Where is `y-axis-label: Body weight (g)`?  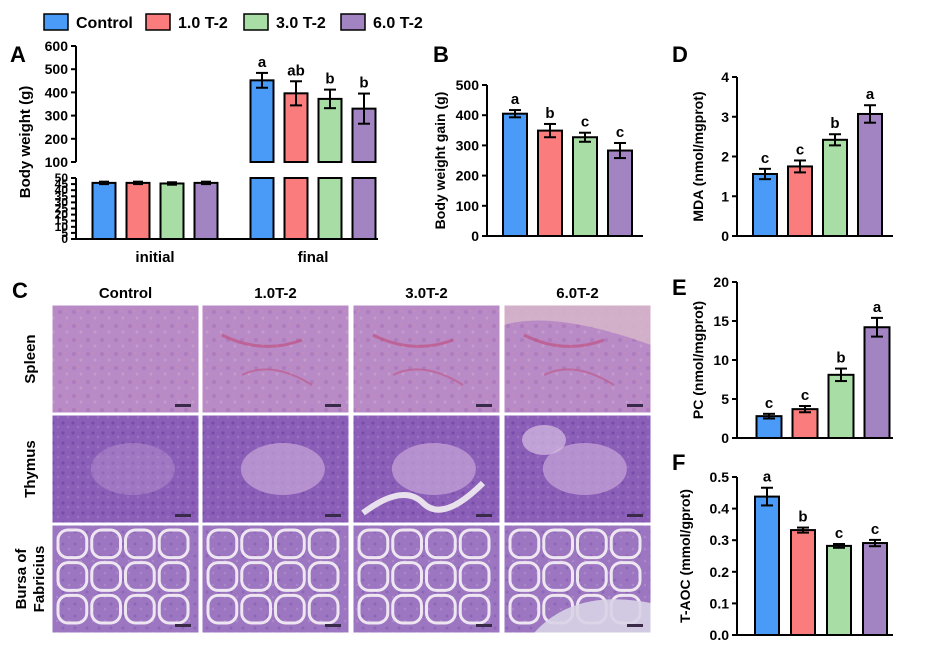
y-axis-label: Body weight (g) is located at coordinates (25, 142).